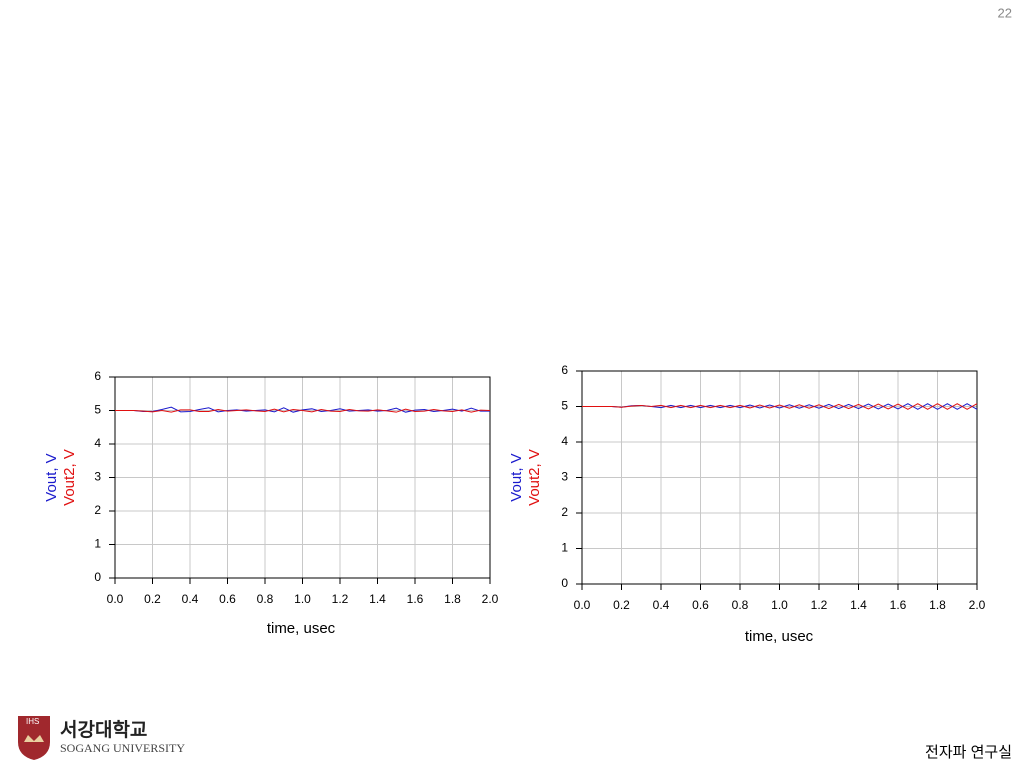  What do you see at coordinates (103, 730) in the screenshot?
I see `logo-korean: 서강대학교` at bounding box center [103, 730].